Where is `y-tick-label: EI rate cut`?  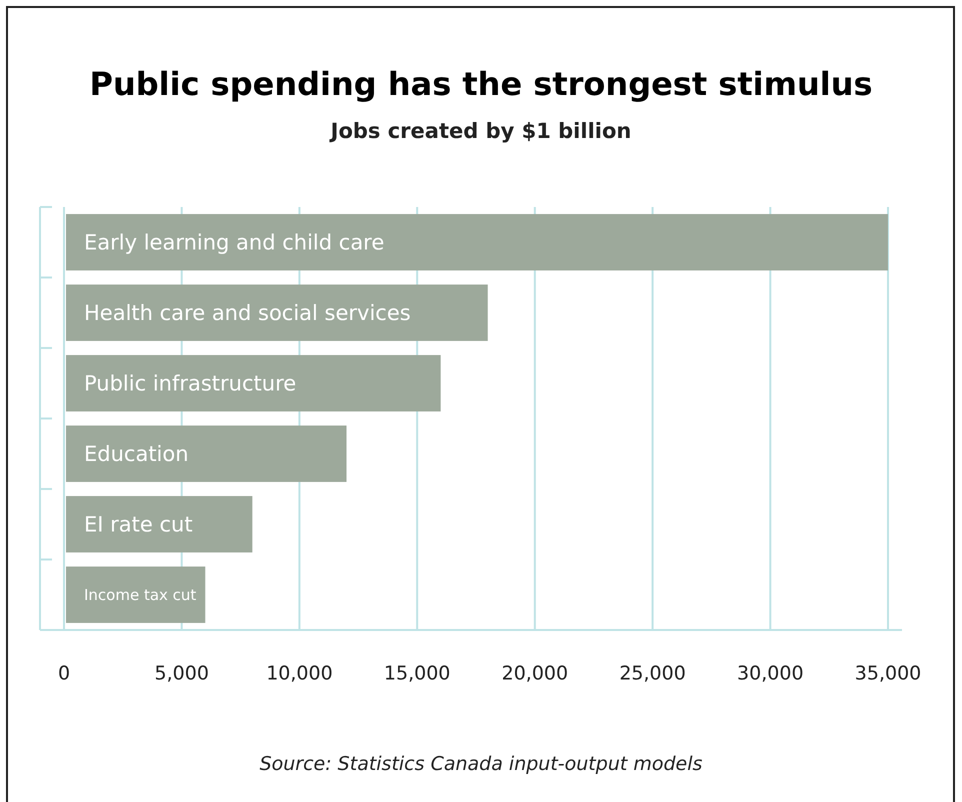 y-tick-label: EI rate cut is located at coordinates (138, 524).